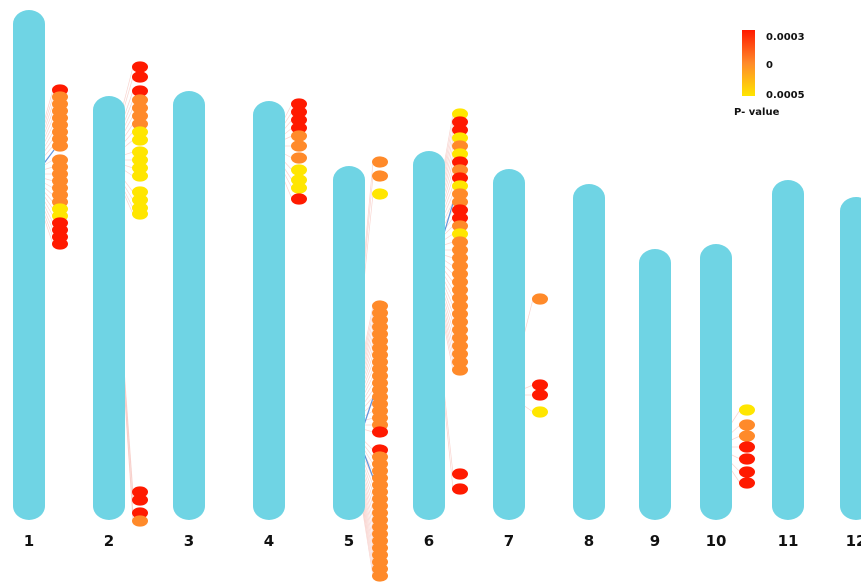  Describe the element at coordinates (757, 112) in the screenshot. I see `legend-title: P- value` at that location.